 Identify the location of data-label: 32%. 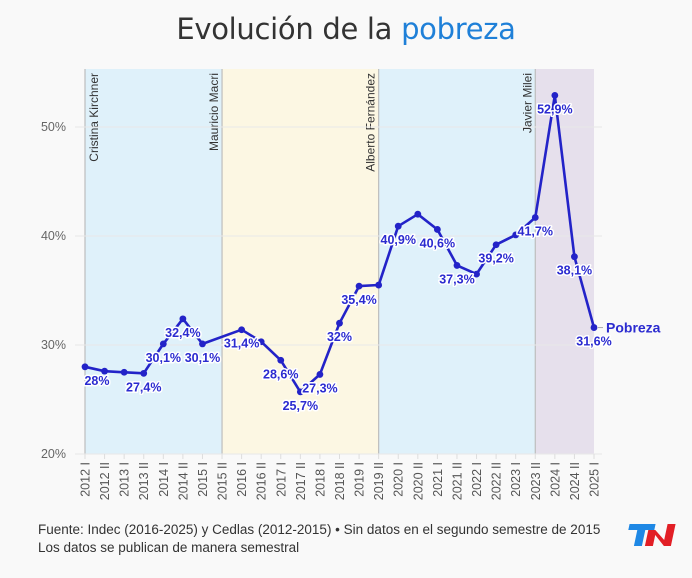
(339, 337).